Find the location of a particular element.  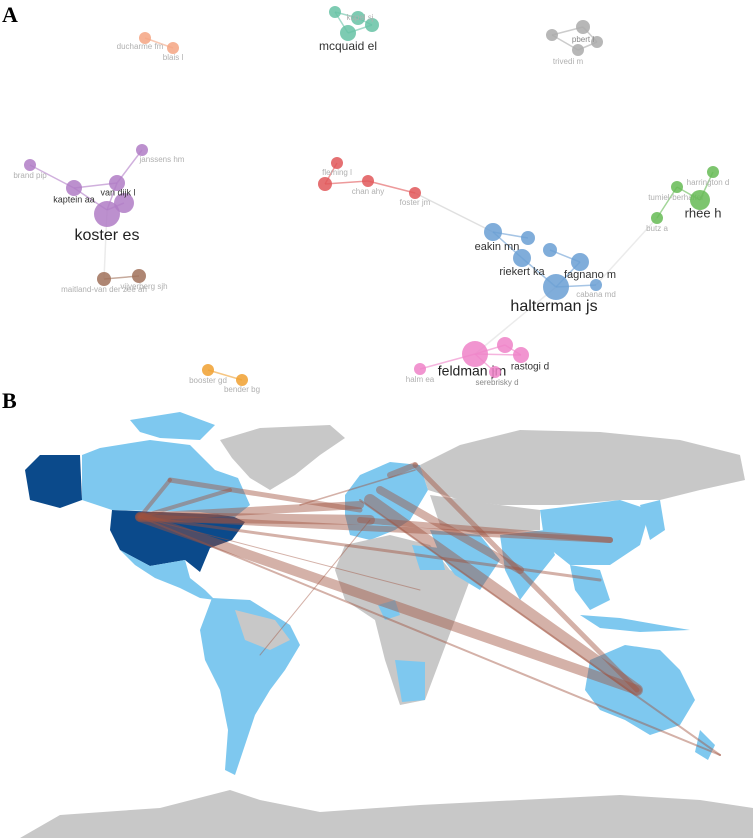

node-label: cabana md is located at coordinates (596, 294).